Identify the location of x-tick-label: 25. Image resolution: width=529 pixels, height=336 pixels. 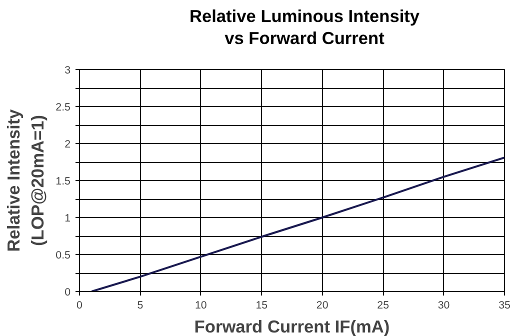
(383, 306).